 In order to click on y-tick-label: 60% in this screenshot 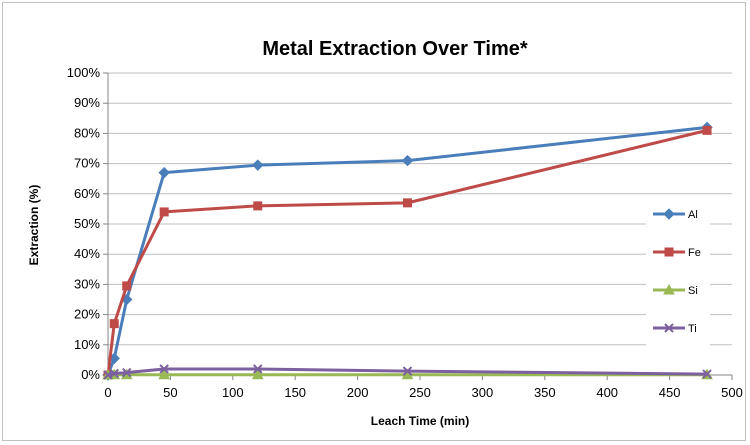, I will do `click(87, 193)`.